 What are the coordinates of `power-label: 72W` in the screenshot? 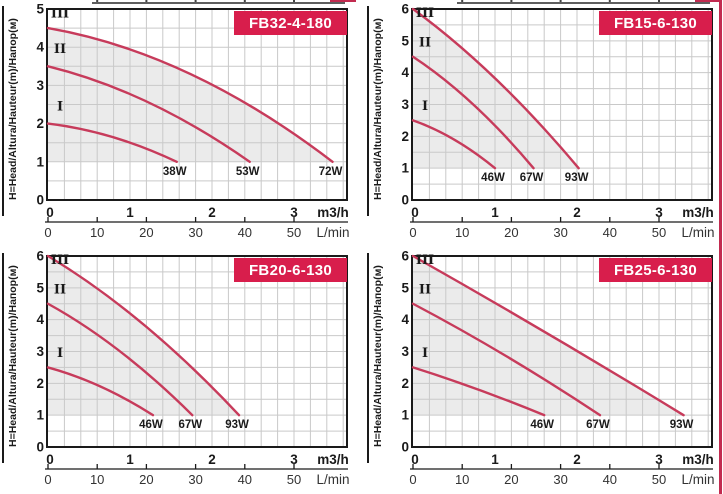 It's located at (331, 172).